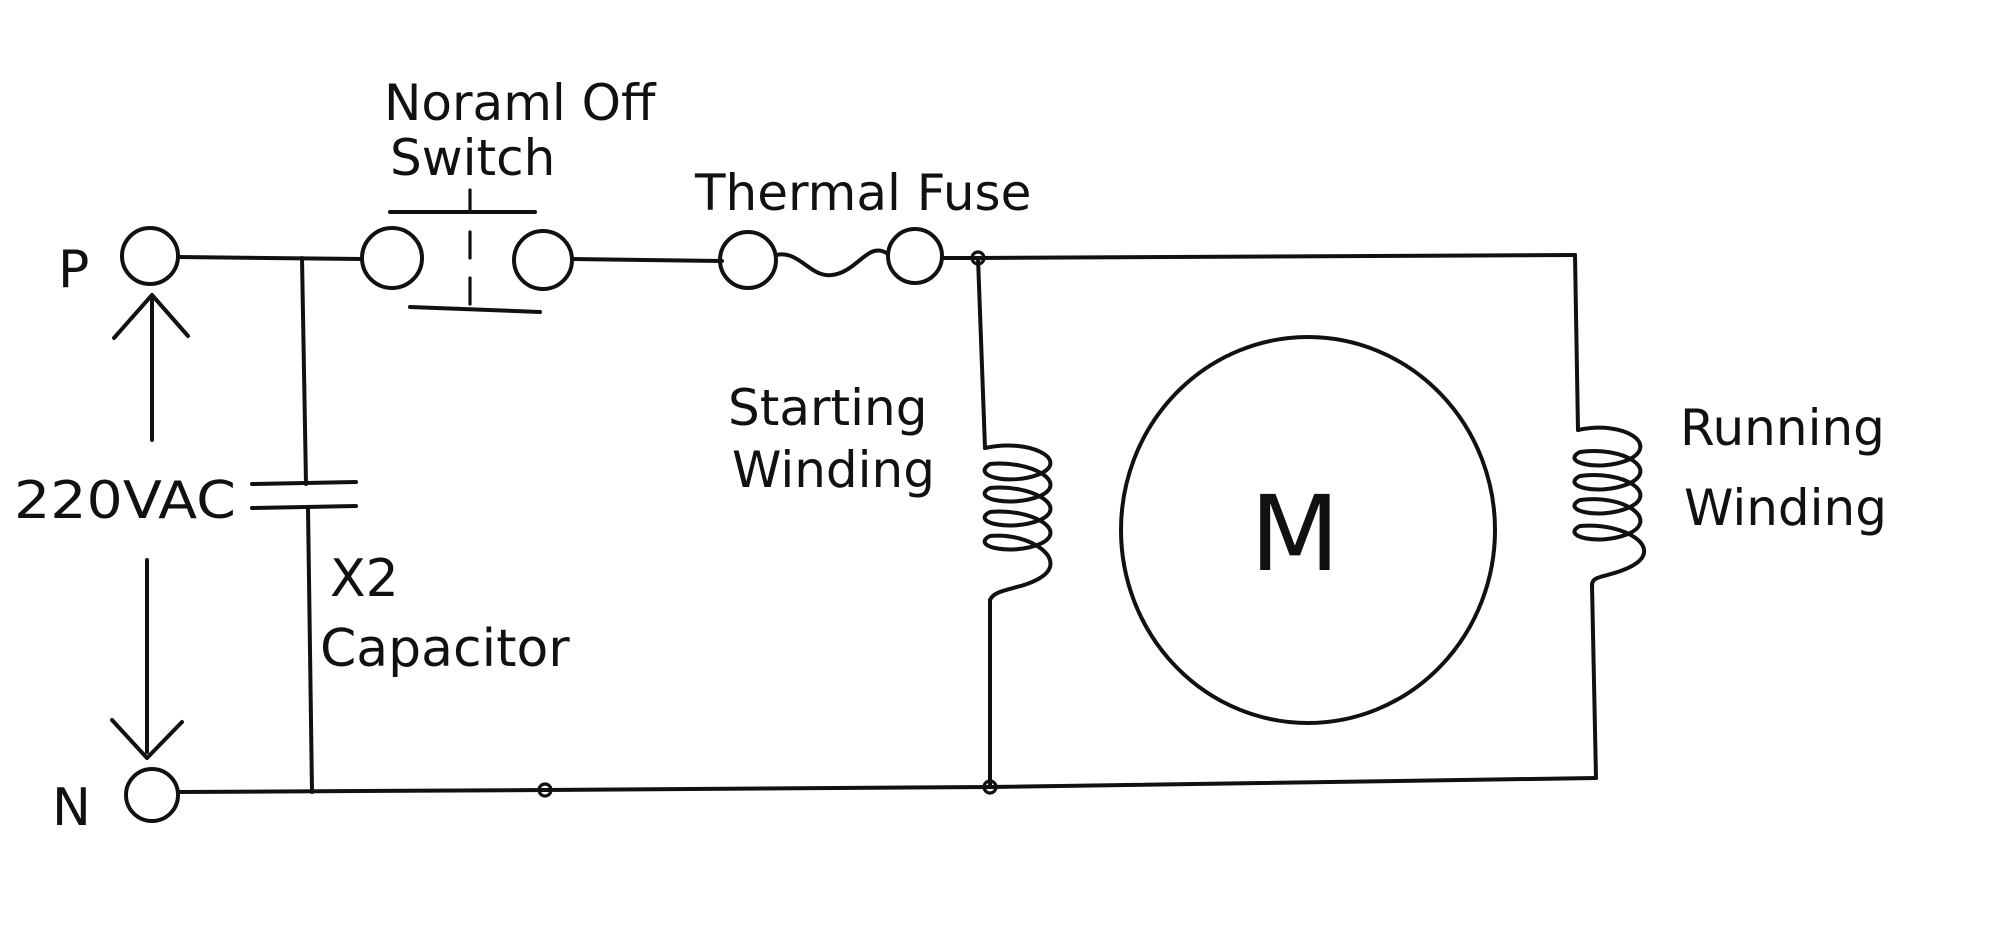 The width and height of the screenshot is (1995, 928). I want to click on starting-winding-label-line1: Starting, so click(827, 408).